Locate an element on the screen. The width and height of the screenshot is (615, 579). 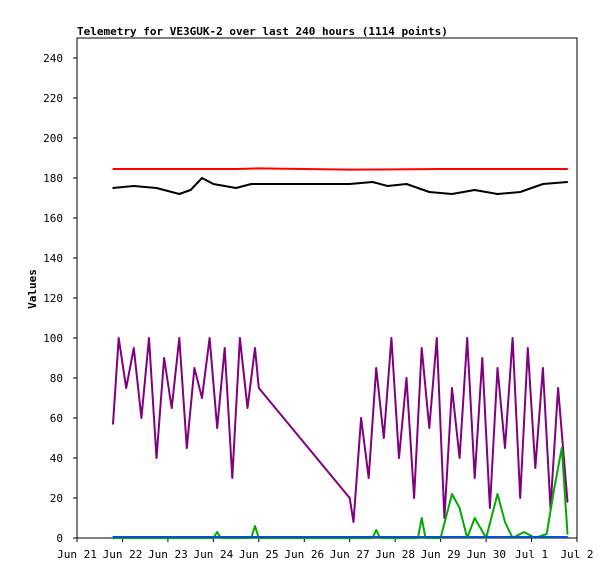
y-tick-label: 140 is located at coordinates (53, 258).